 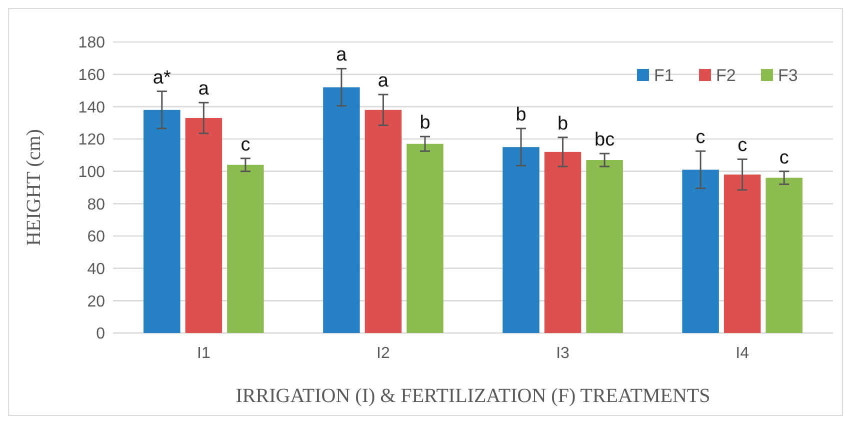 I want to click on y-tick-label: 180, so click(x=92, y=43).